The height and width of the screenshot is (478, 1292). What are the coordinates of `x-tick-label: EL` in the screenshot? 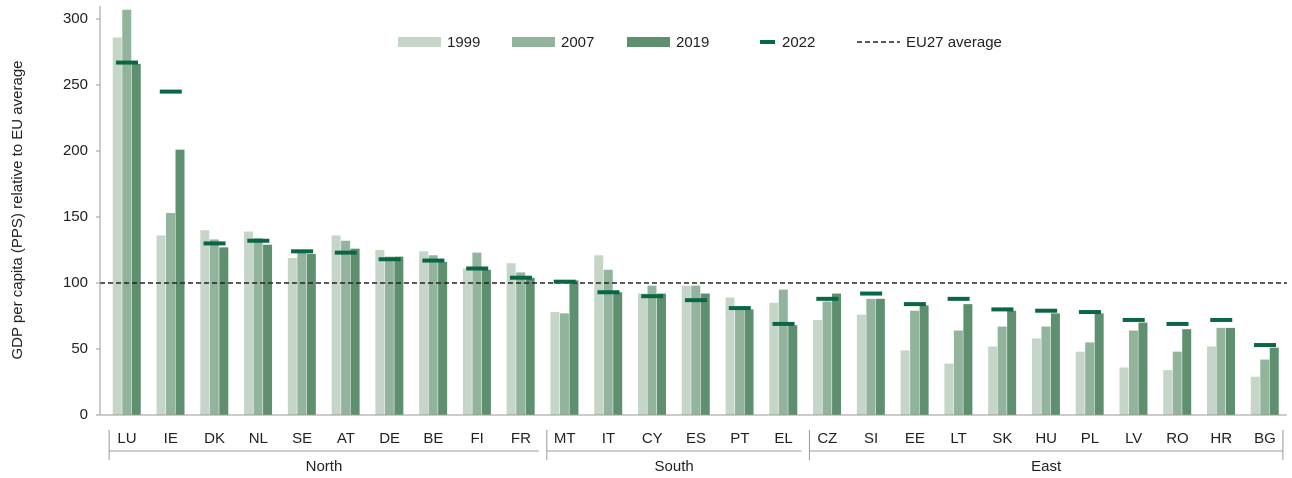 It's located at (783, 438).